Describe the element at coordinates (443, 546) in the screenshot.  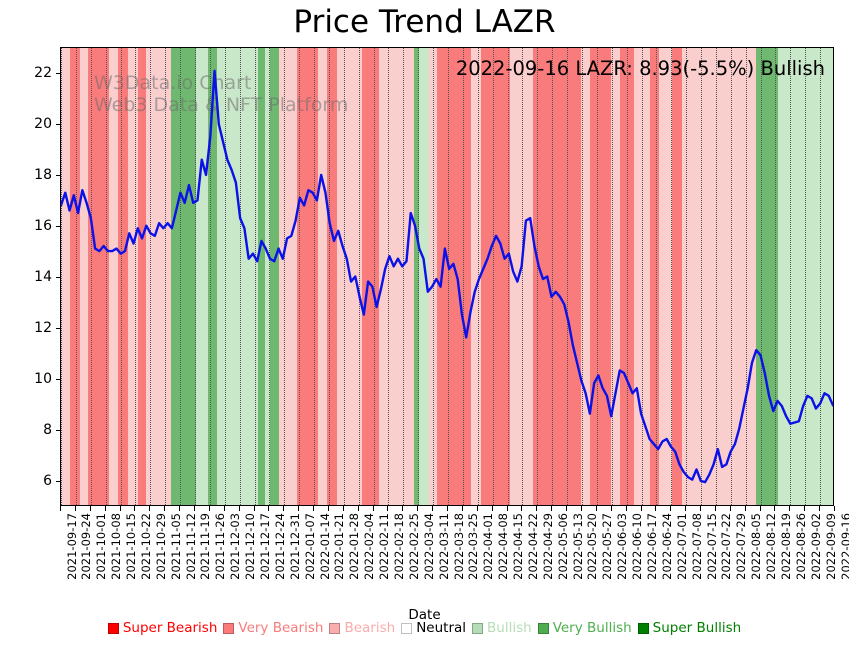
I see `x-tick-label: 2022-03-11` at that location.